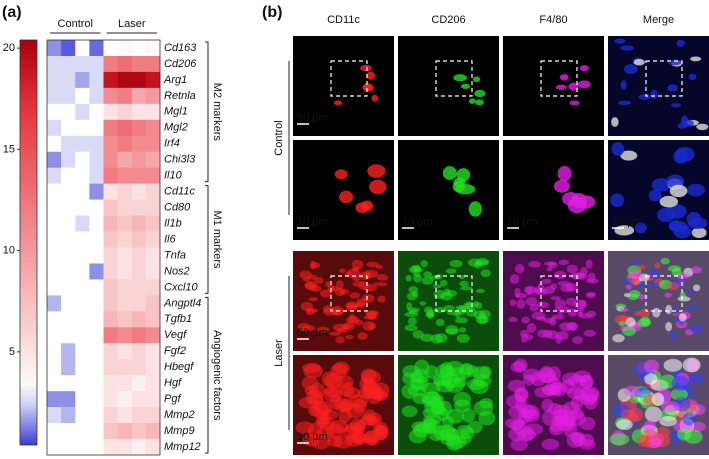  I want to click on colorbar-tick-label: 5, so click(12, 352).